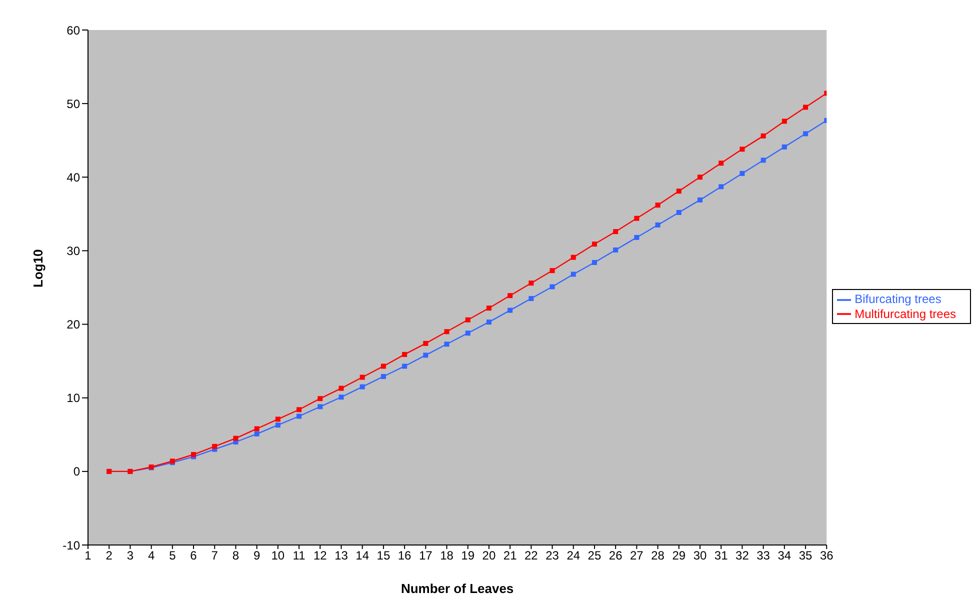 Image resolution: width=979 pixels, height=613 pixels. I want to click on x-tick-label: 27, so click(637, 555).